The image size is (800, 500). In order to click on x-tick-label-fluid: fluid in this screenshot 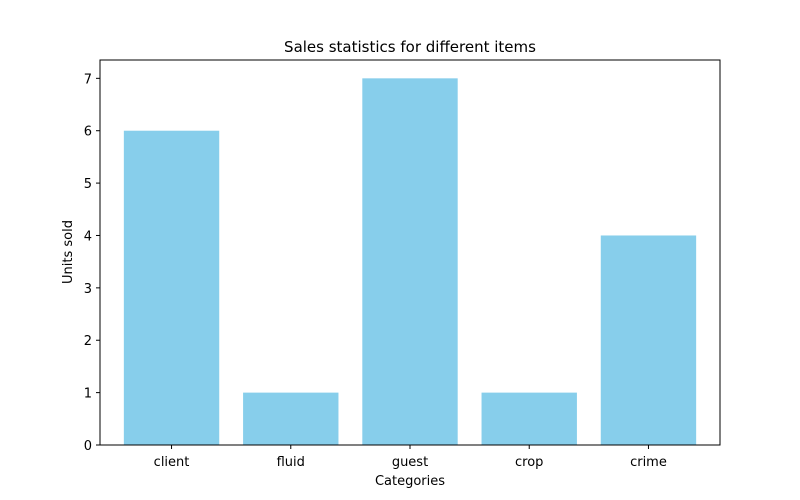, I will do `click(291, 462)`.